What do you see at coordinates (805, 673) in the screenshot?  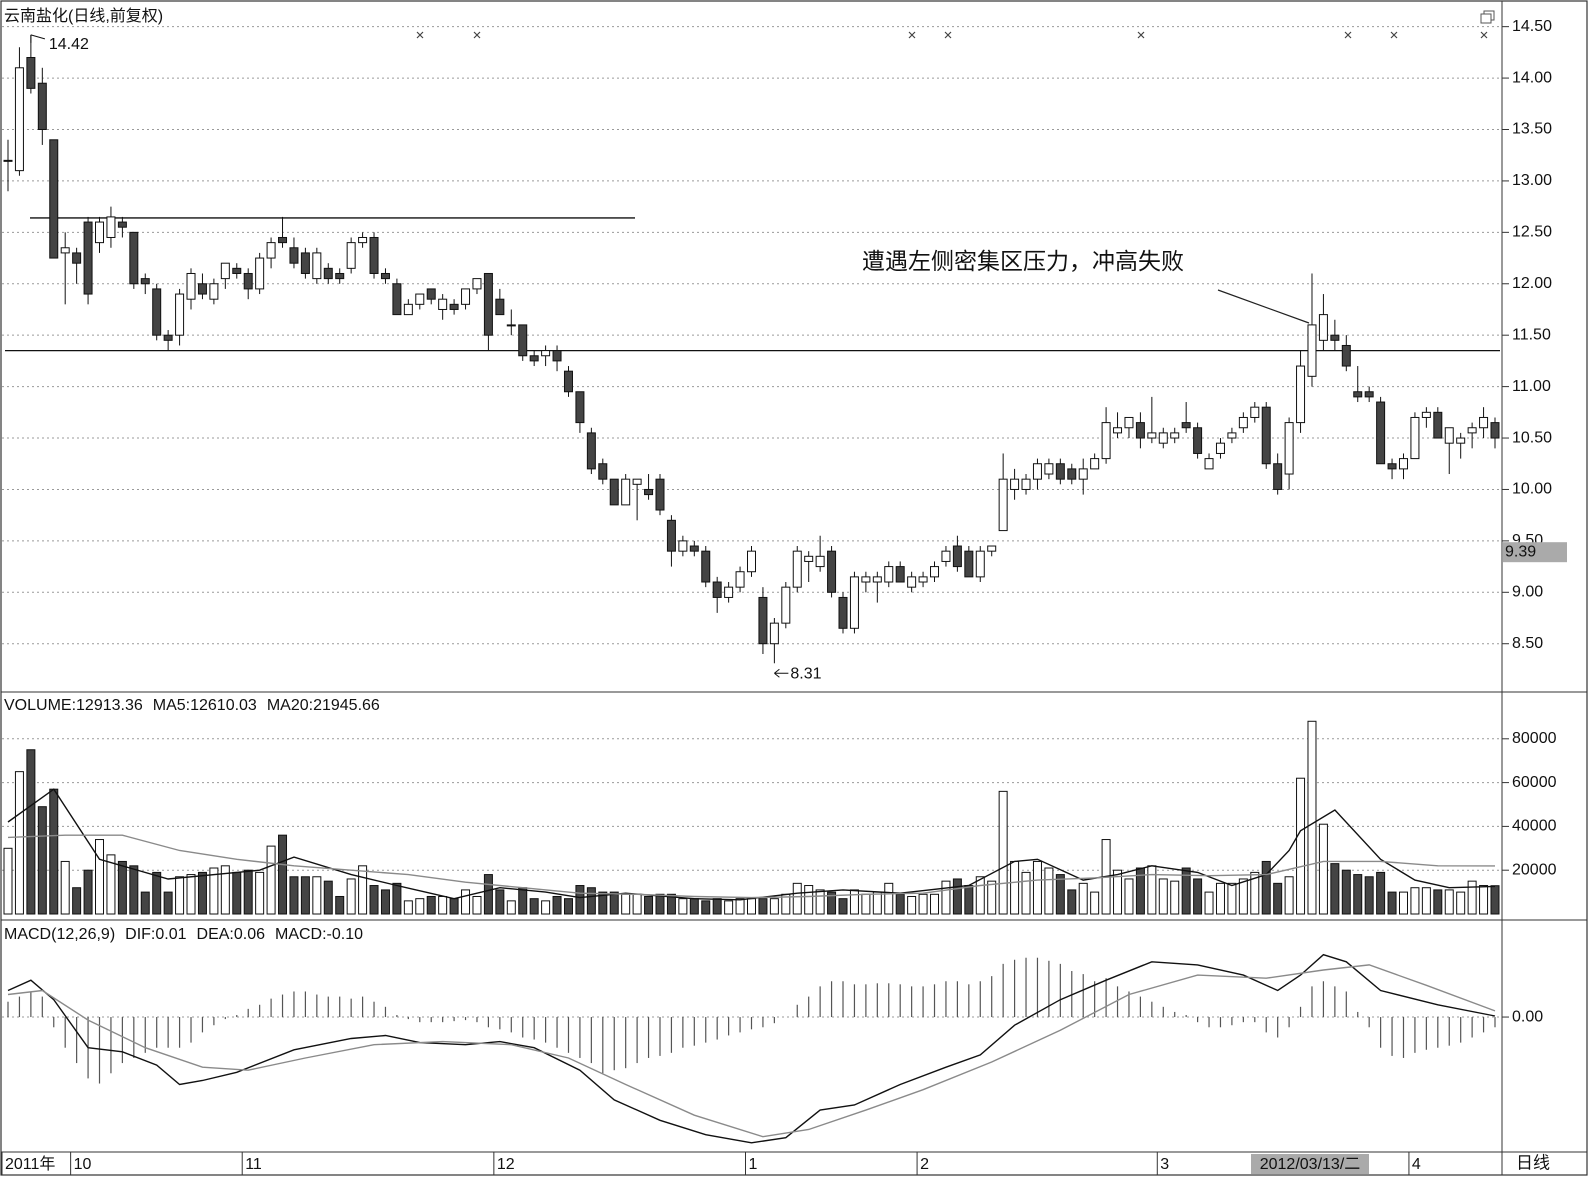 I see `low-label: 8.31` at bounding box center [805, 673].